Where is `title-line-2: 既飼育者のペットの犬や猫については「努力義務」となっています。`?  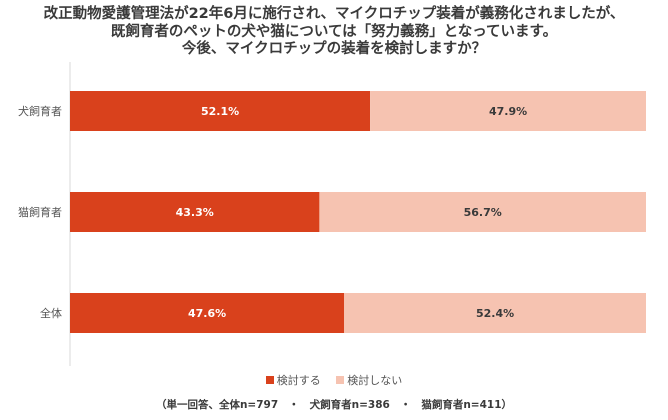 title-line-2: 既飼育者のペットの犬や猫については「努力義務」となっています。 is located at coordinates (334, 31).